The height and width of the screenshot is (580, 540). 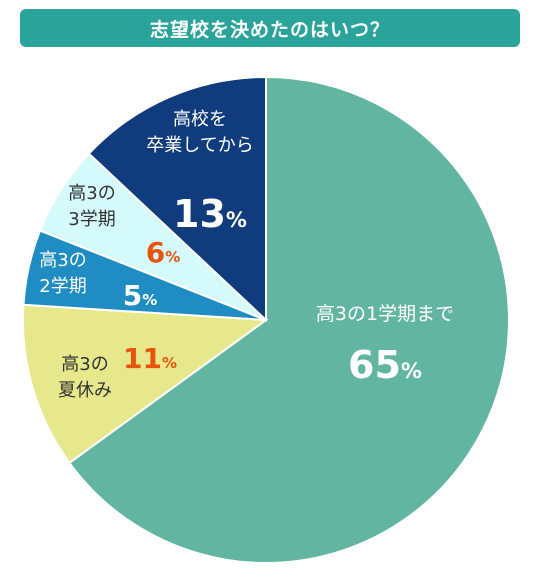 What do you see at coordinates (140, 295) in the screenshot?
I see `slice-value-label: 5%` at bounding box center [140, 295].